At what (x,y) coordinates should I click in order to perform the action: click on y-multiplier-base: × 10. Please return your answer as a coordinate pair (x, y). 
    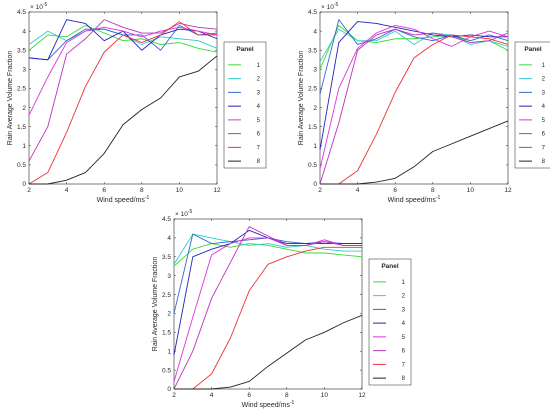
    Looking at the image, I should click on (327, 7).